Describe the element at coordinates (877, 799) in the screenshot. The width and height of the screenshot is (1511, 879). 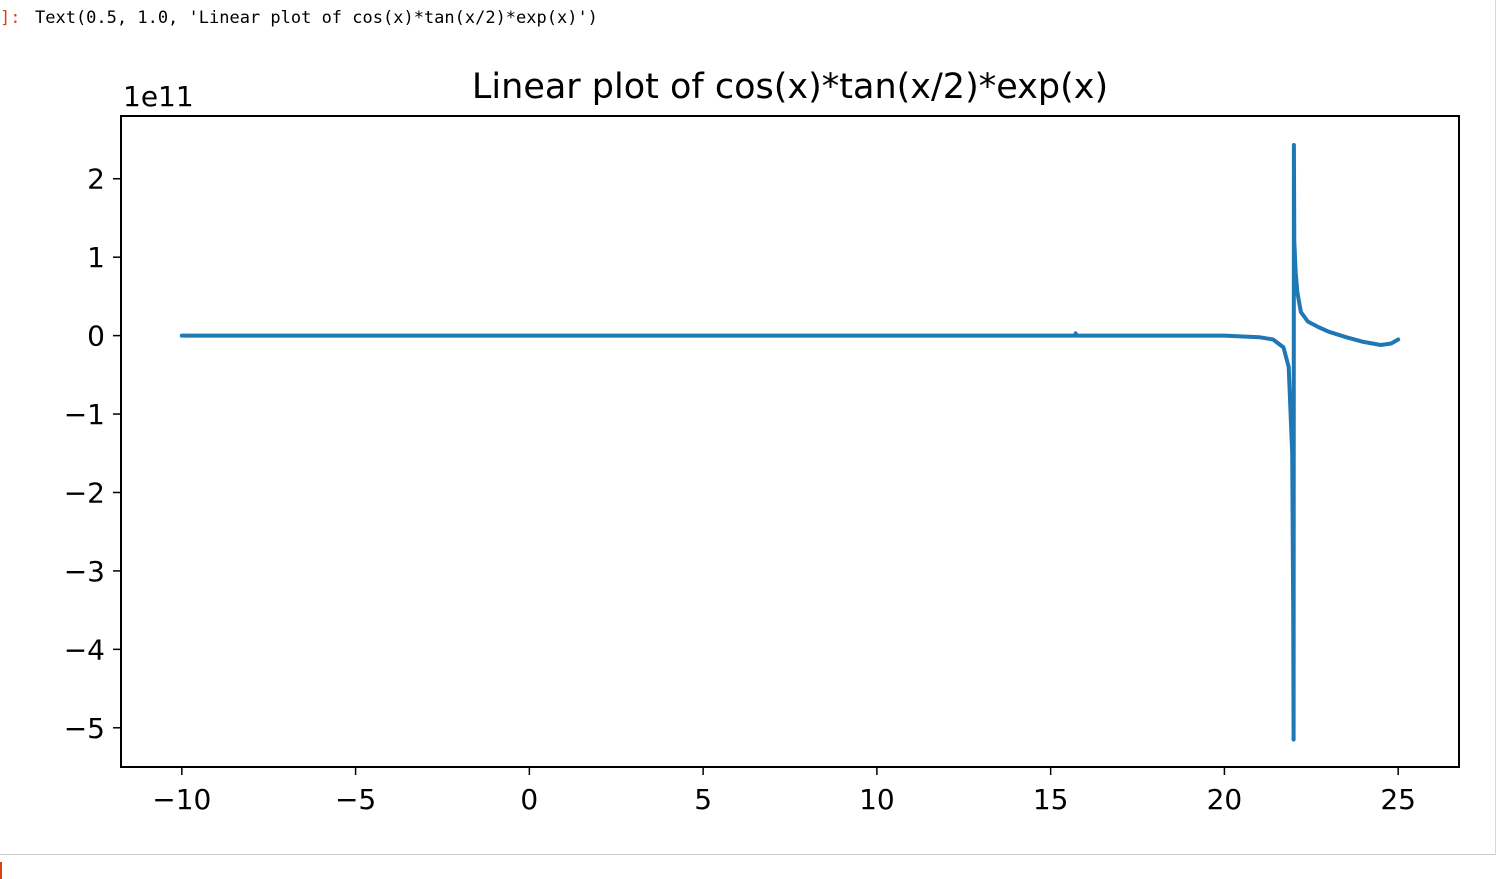
I see `x-tick-label: 10` at that location.